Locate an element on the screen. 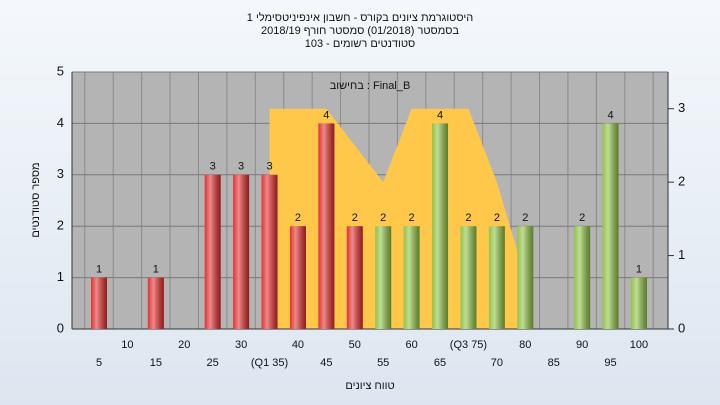 The width and height of the screenshot is (720, 405). y-tick-label: 5 is located at coordinates (60, 70).